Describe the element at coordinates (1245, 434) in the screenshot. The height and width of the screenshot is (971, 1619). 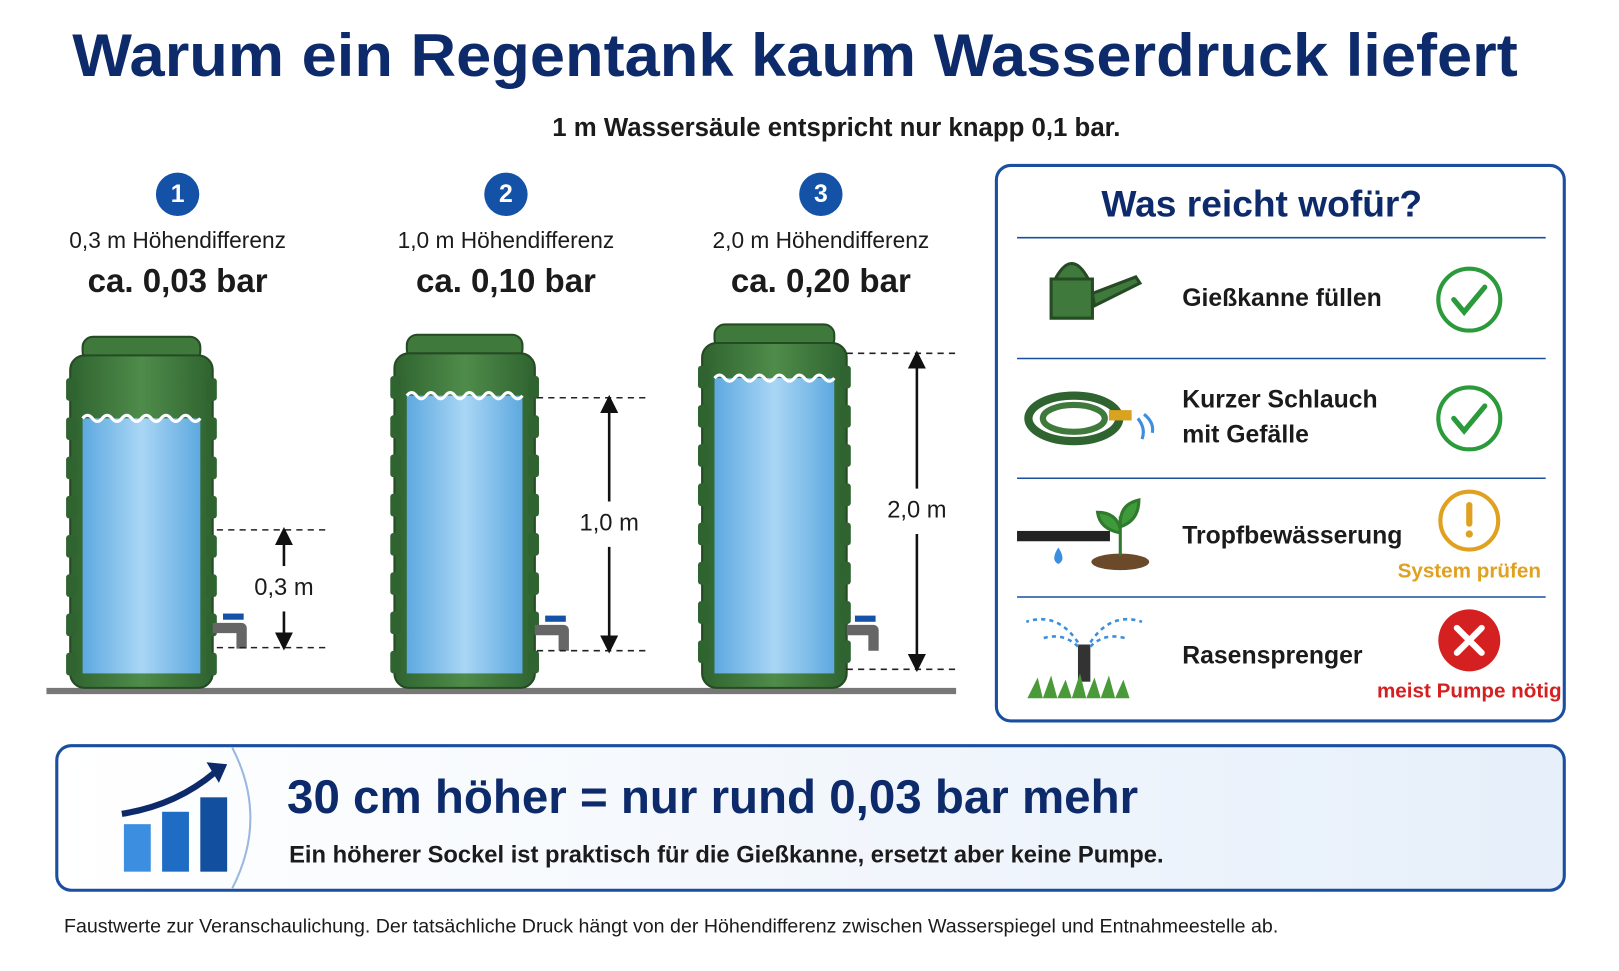
I see `item-label: mit Gefälle` at that location.